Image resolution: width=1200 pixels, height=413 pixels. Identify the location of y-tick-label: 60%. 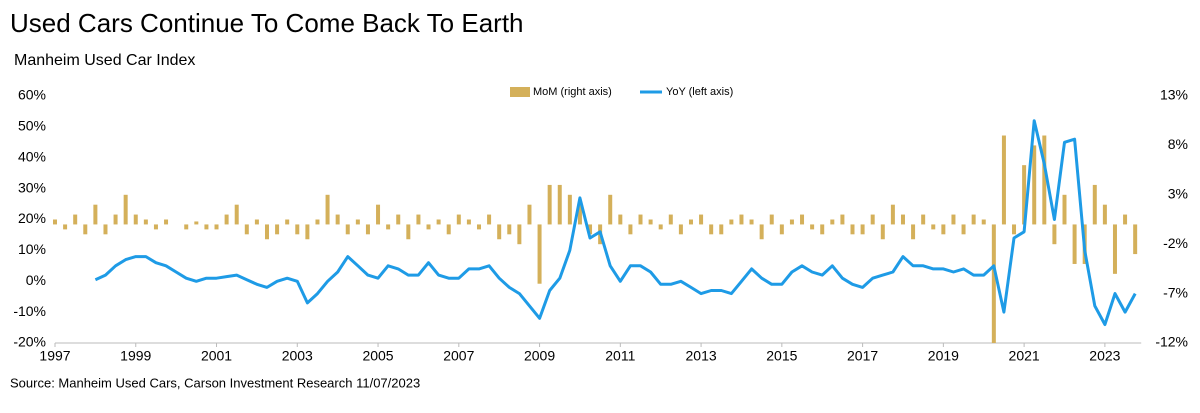
(32, 95).